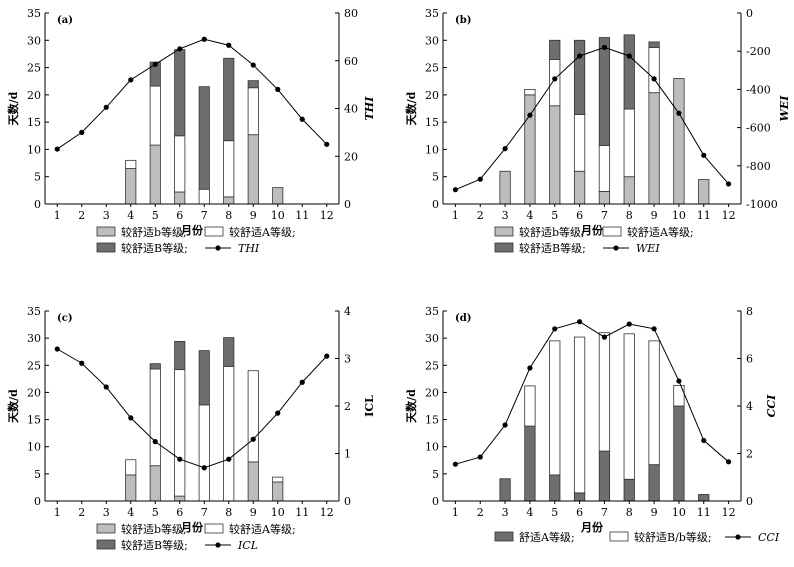 This screenshot has width=794, height=567. I want to click on bar-s2-m7, so click(204, 196).